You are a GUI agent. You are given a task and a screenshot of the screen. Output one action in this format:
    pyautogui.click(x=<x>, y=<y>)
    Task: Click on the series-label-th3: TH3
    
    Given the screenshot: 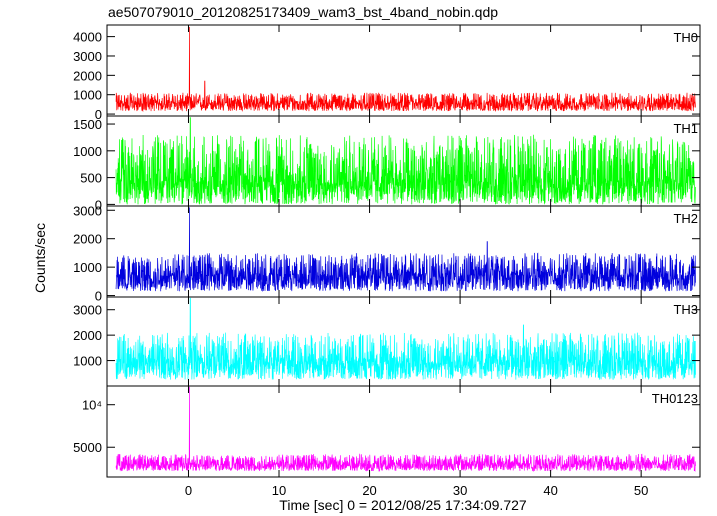 What is the action you would take?
    pyautogui.click(x=685, y=309)
    